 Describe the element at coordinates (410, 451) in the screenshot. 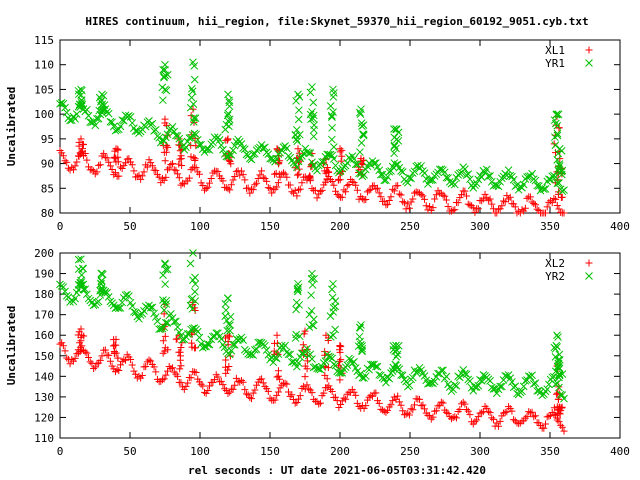

I see `x-tick-label: 250` at that location.